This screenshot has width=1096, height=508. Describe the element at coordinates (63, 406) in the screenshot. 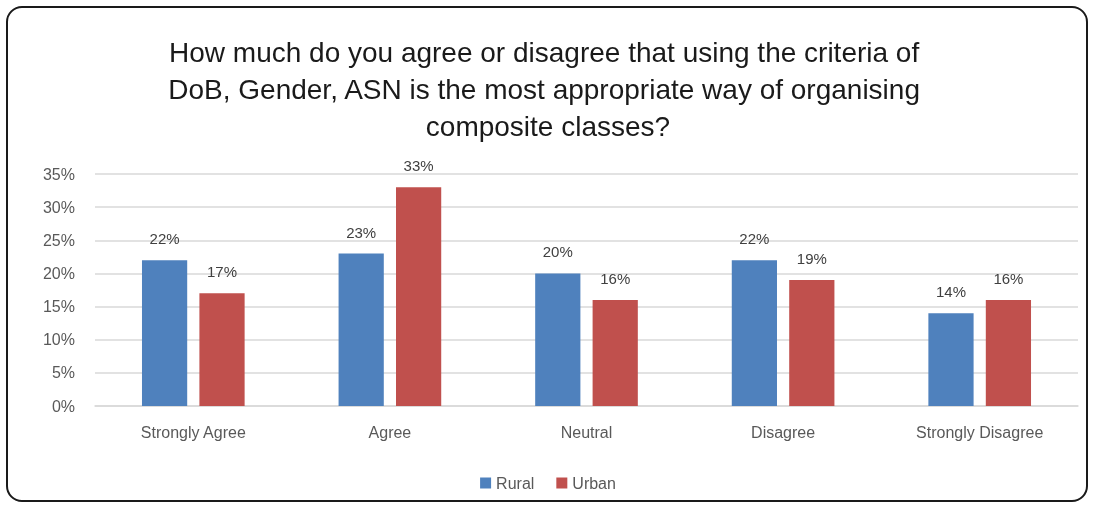

I see `y-tick-label: 0%` at that location.